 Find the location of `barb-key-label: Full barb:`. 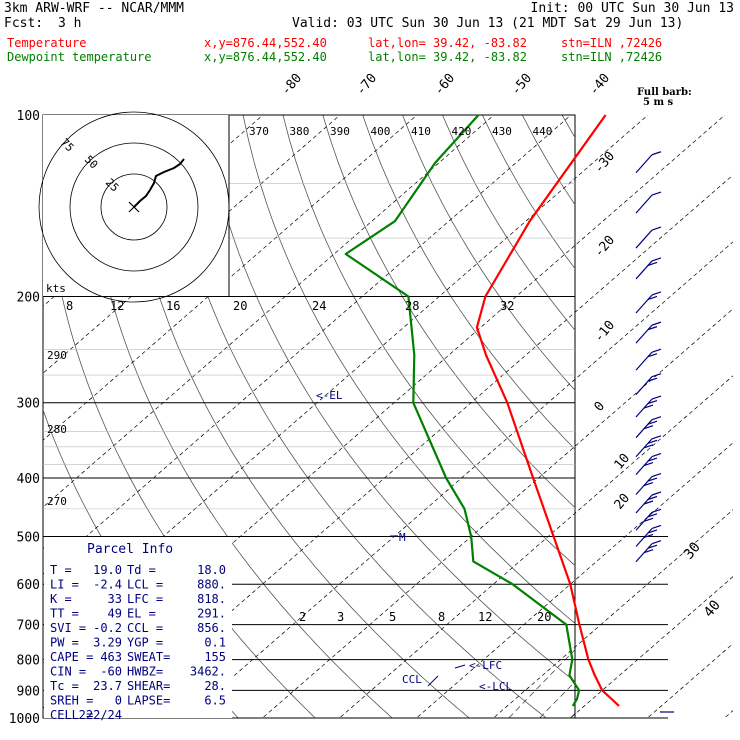

barb-key-label: Full barb: is located at coordinates (664, 92).